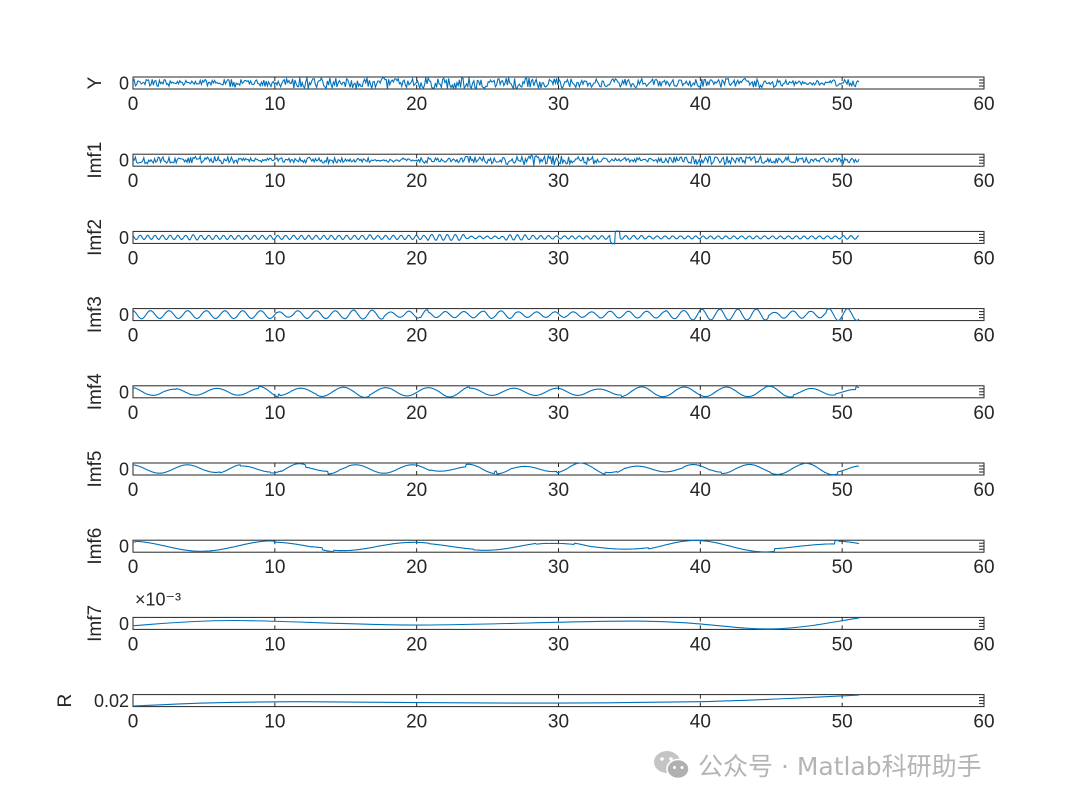 The image size is (1080, 806). I want to click on y-axis-label: Imf3, so click(95, 314).